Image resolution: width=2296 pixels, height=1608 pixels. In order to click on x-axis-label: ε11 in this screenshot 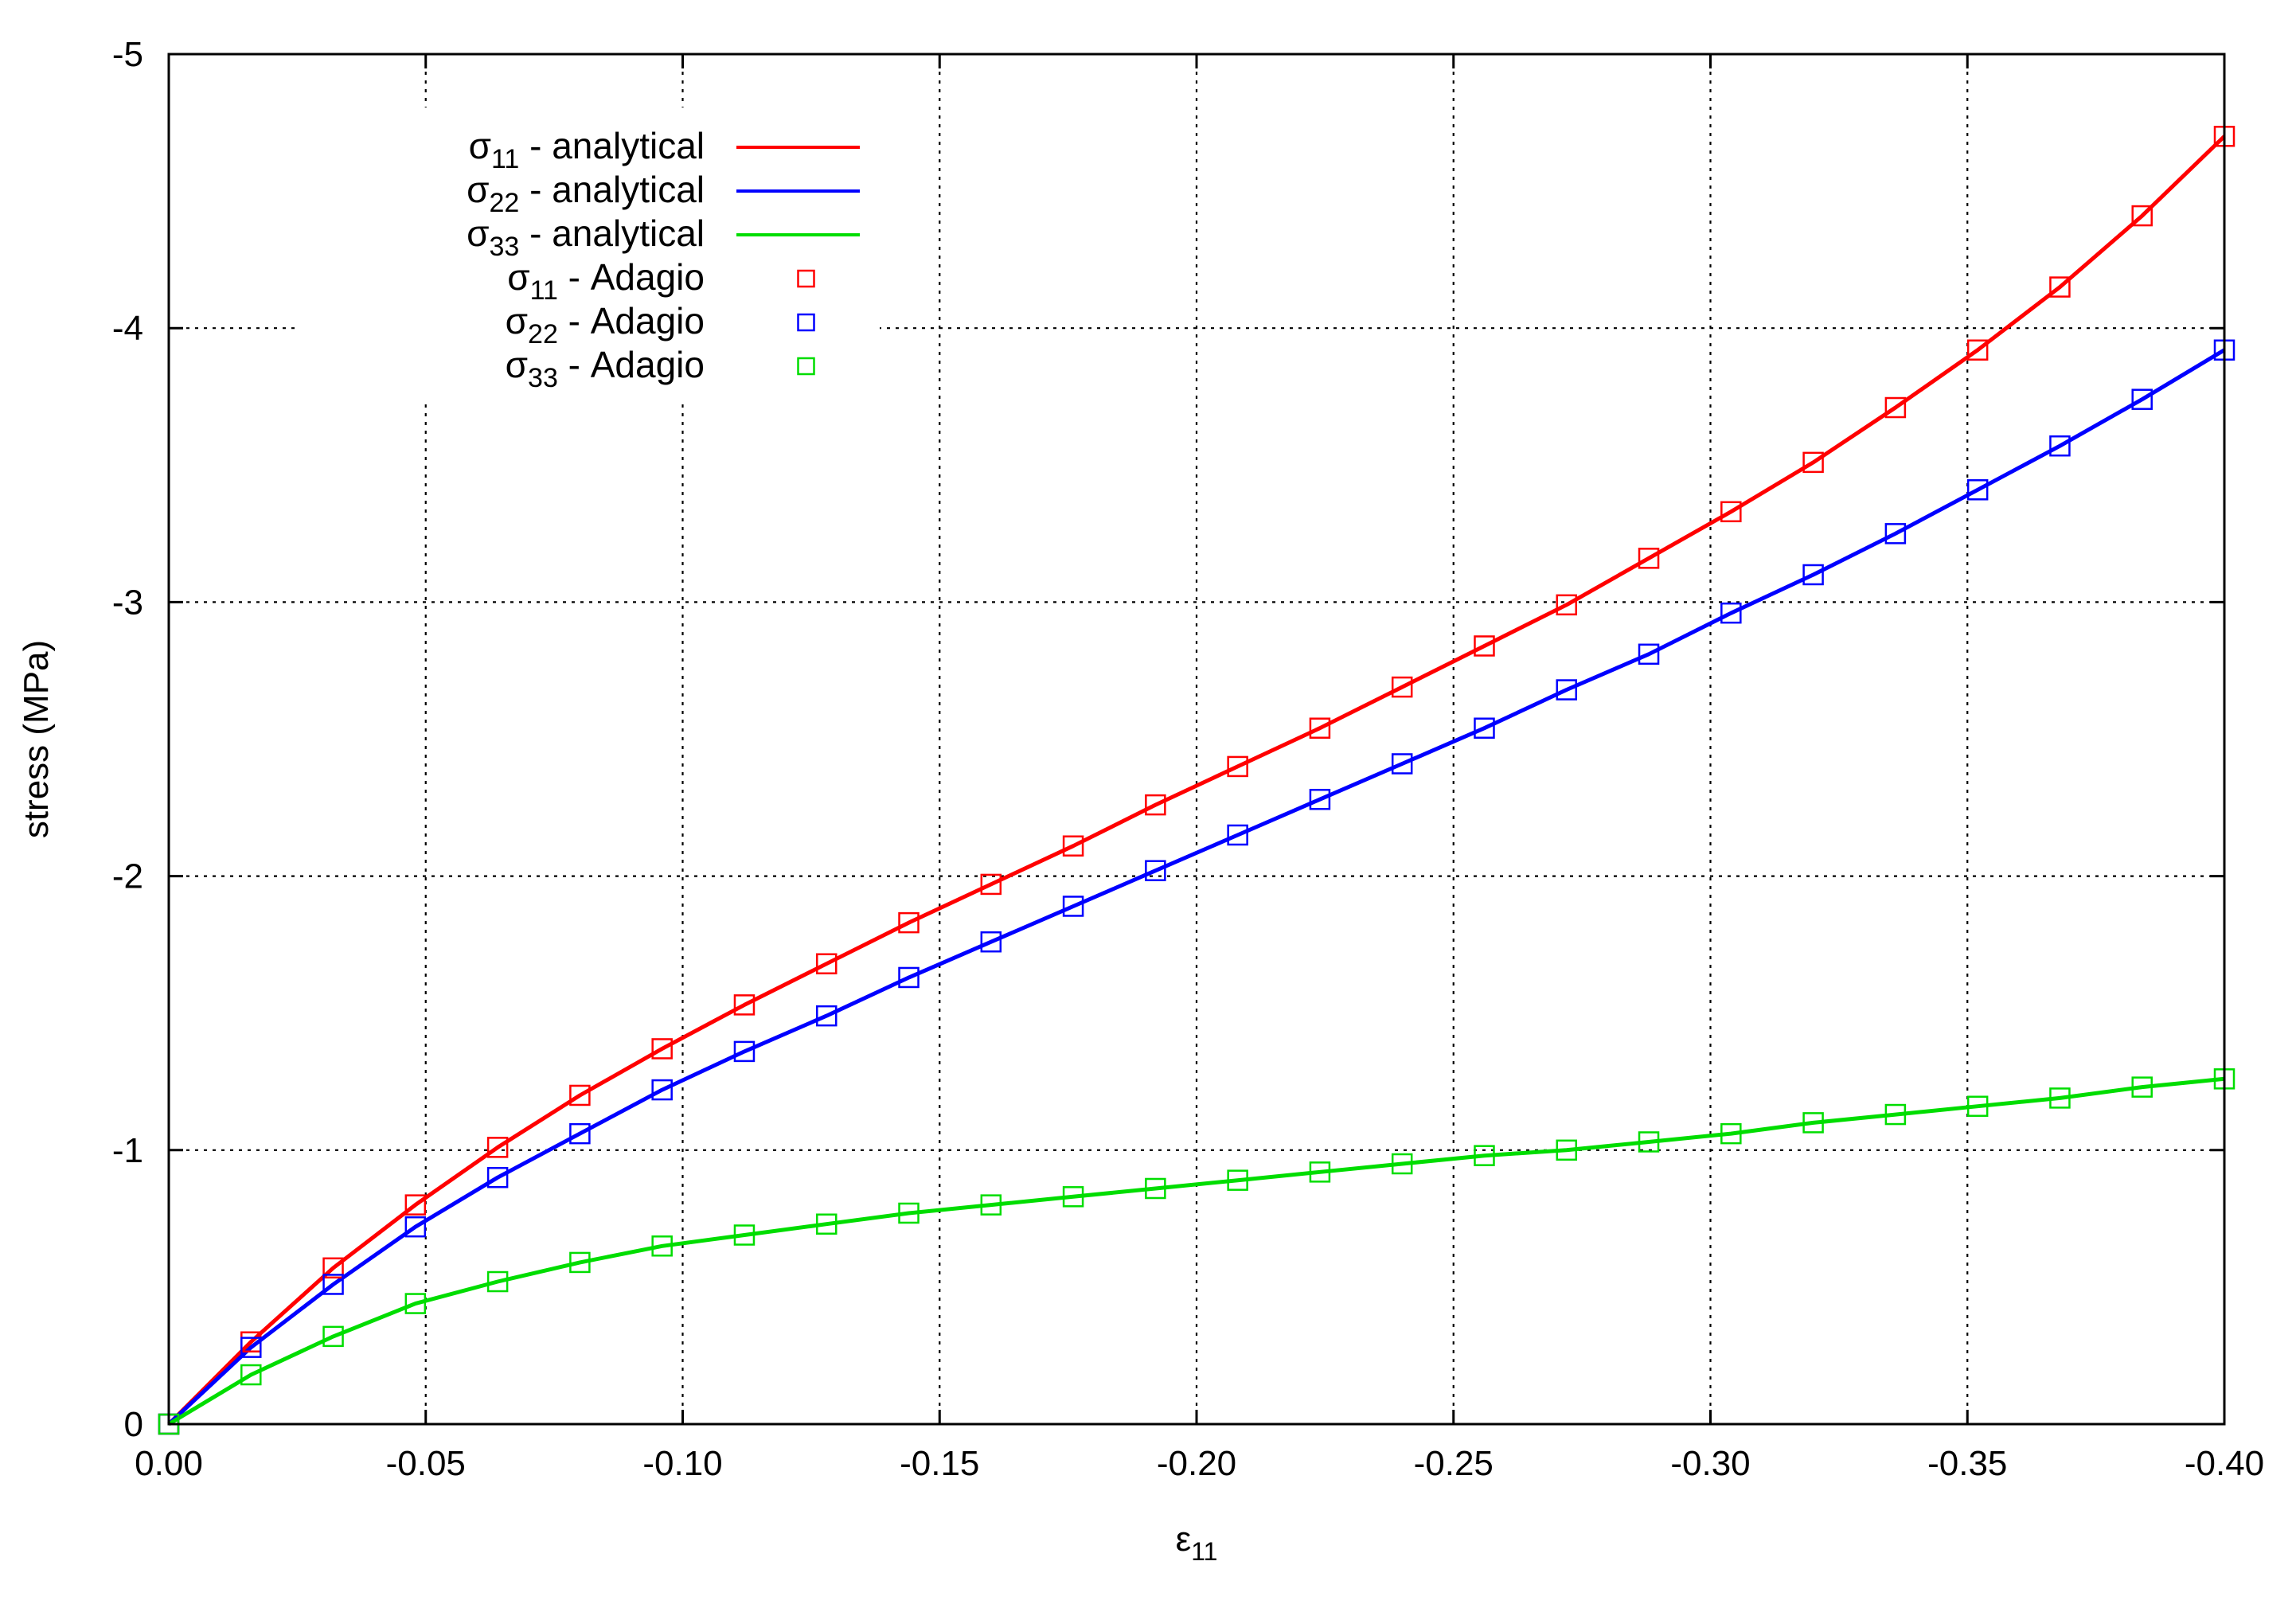, I will do `click(1197, 1543)`.